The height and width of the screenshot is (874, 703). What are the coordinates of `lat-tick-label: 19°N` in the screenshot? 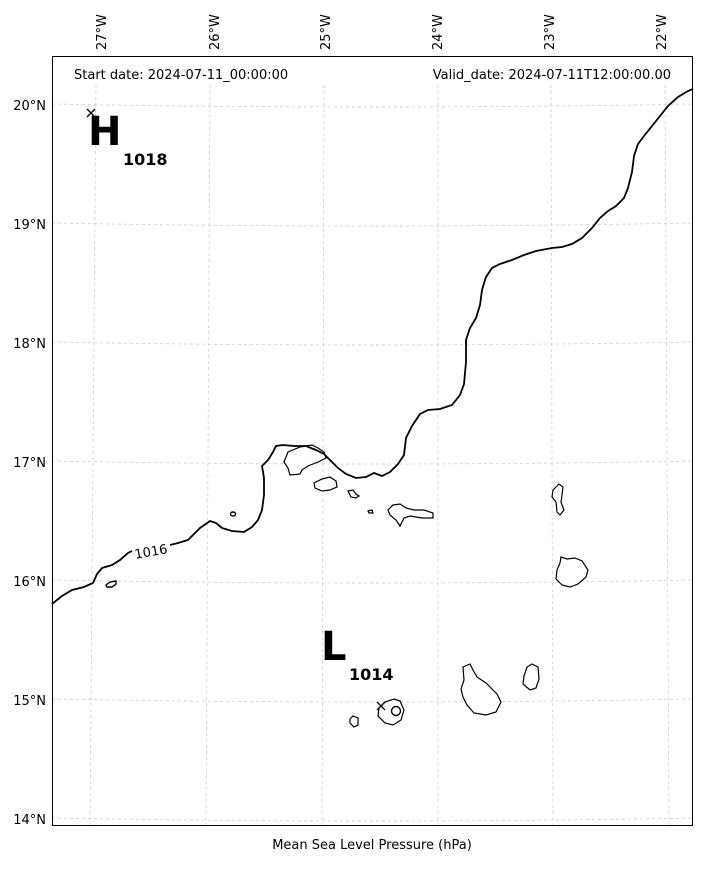 It's located at (29, 225).